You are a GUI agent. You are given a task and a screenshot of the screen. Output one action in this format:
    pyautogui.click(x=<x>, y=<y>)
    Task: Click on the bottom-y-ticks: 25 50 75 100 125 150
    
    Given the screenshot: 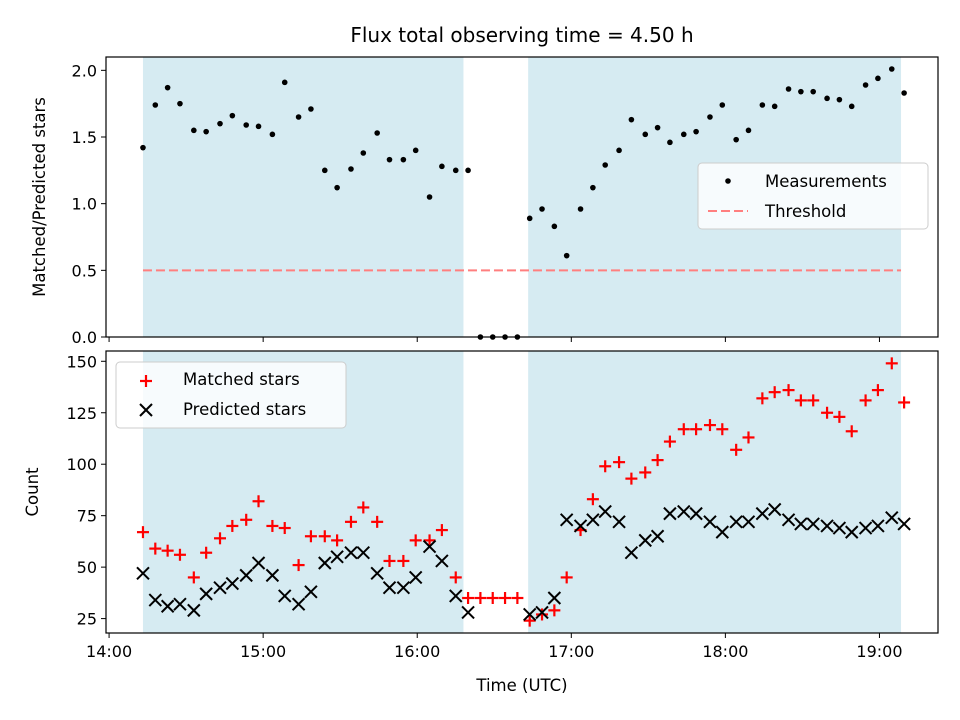 What is the action you would take?
    pyautogui.click(x=86, y=490)
    